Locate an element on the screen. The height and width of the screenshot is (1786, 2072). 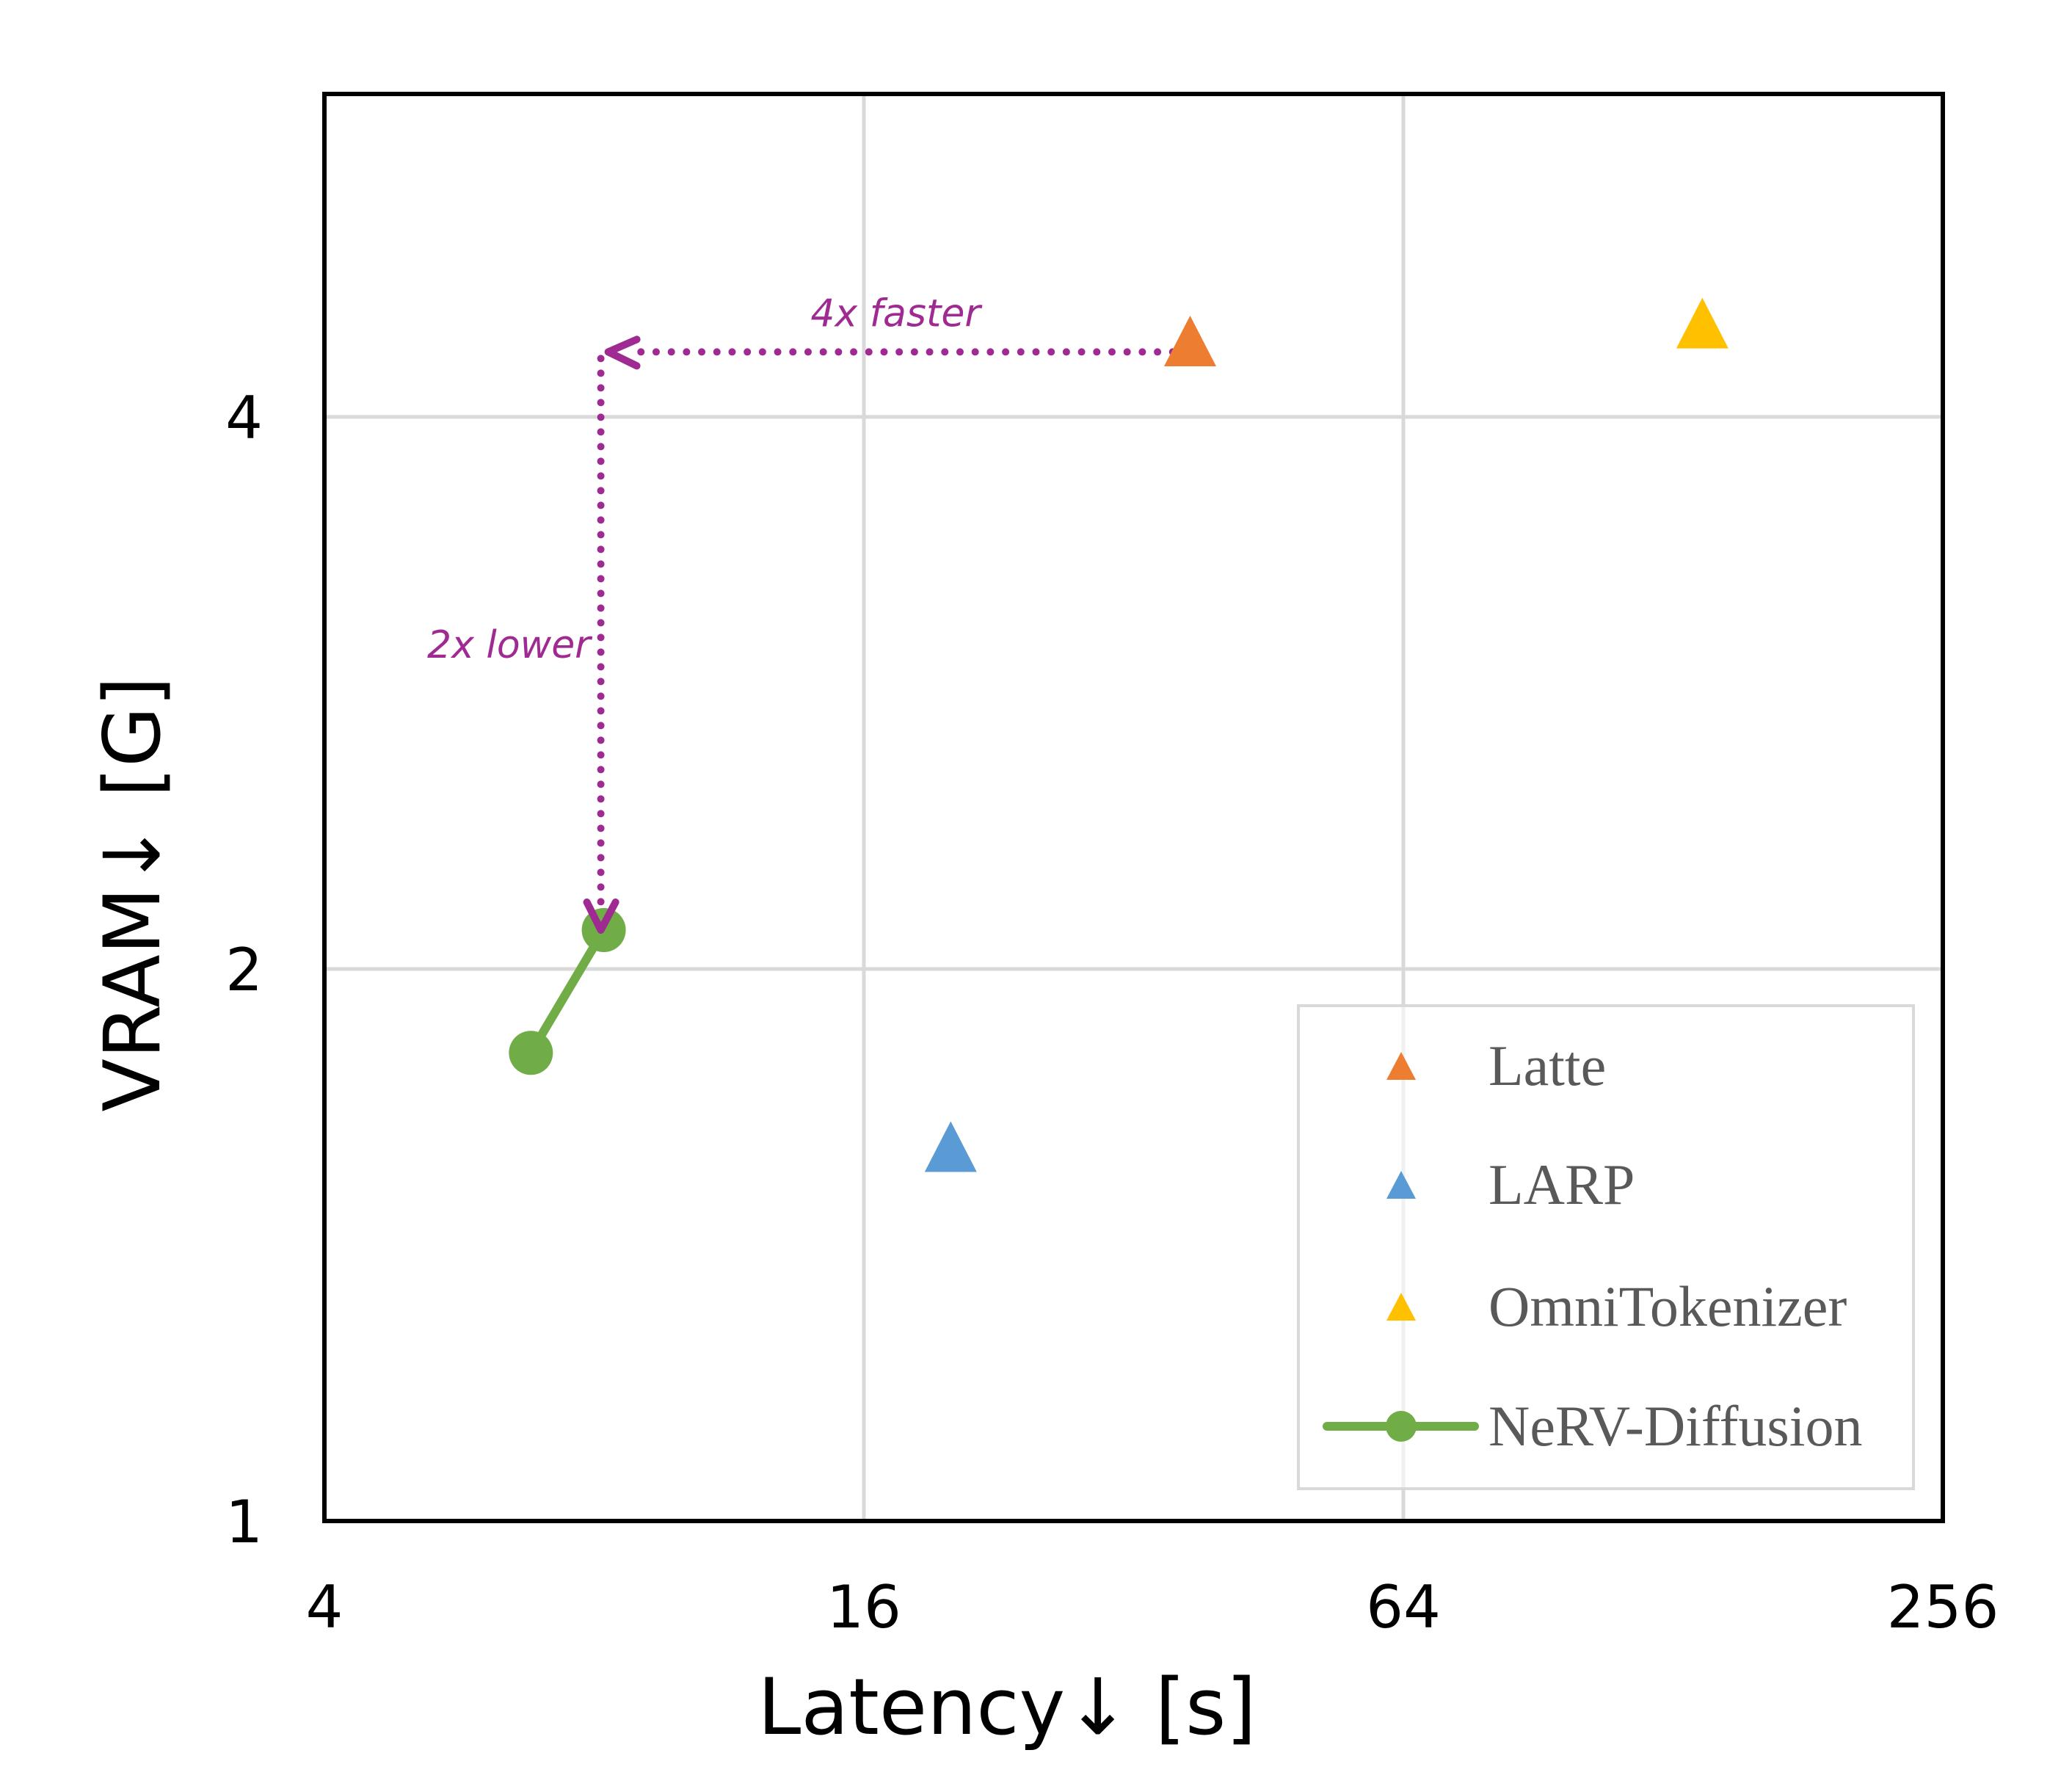
legend-item: LARP is located at coordinates (1511, 1184).